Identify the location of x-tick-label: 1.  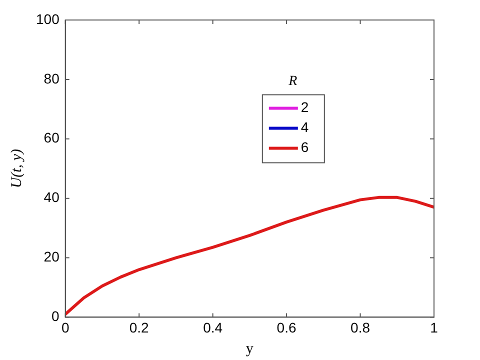
(434, 327).